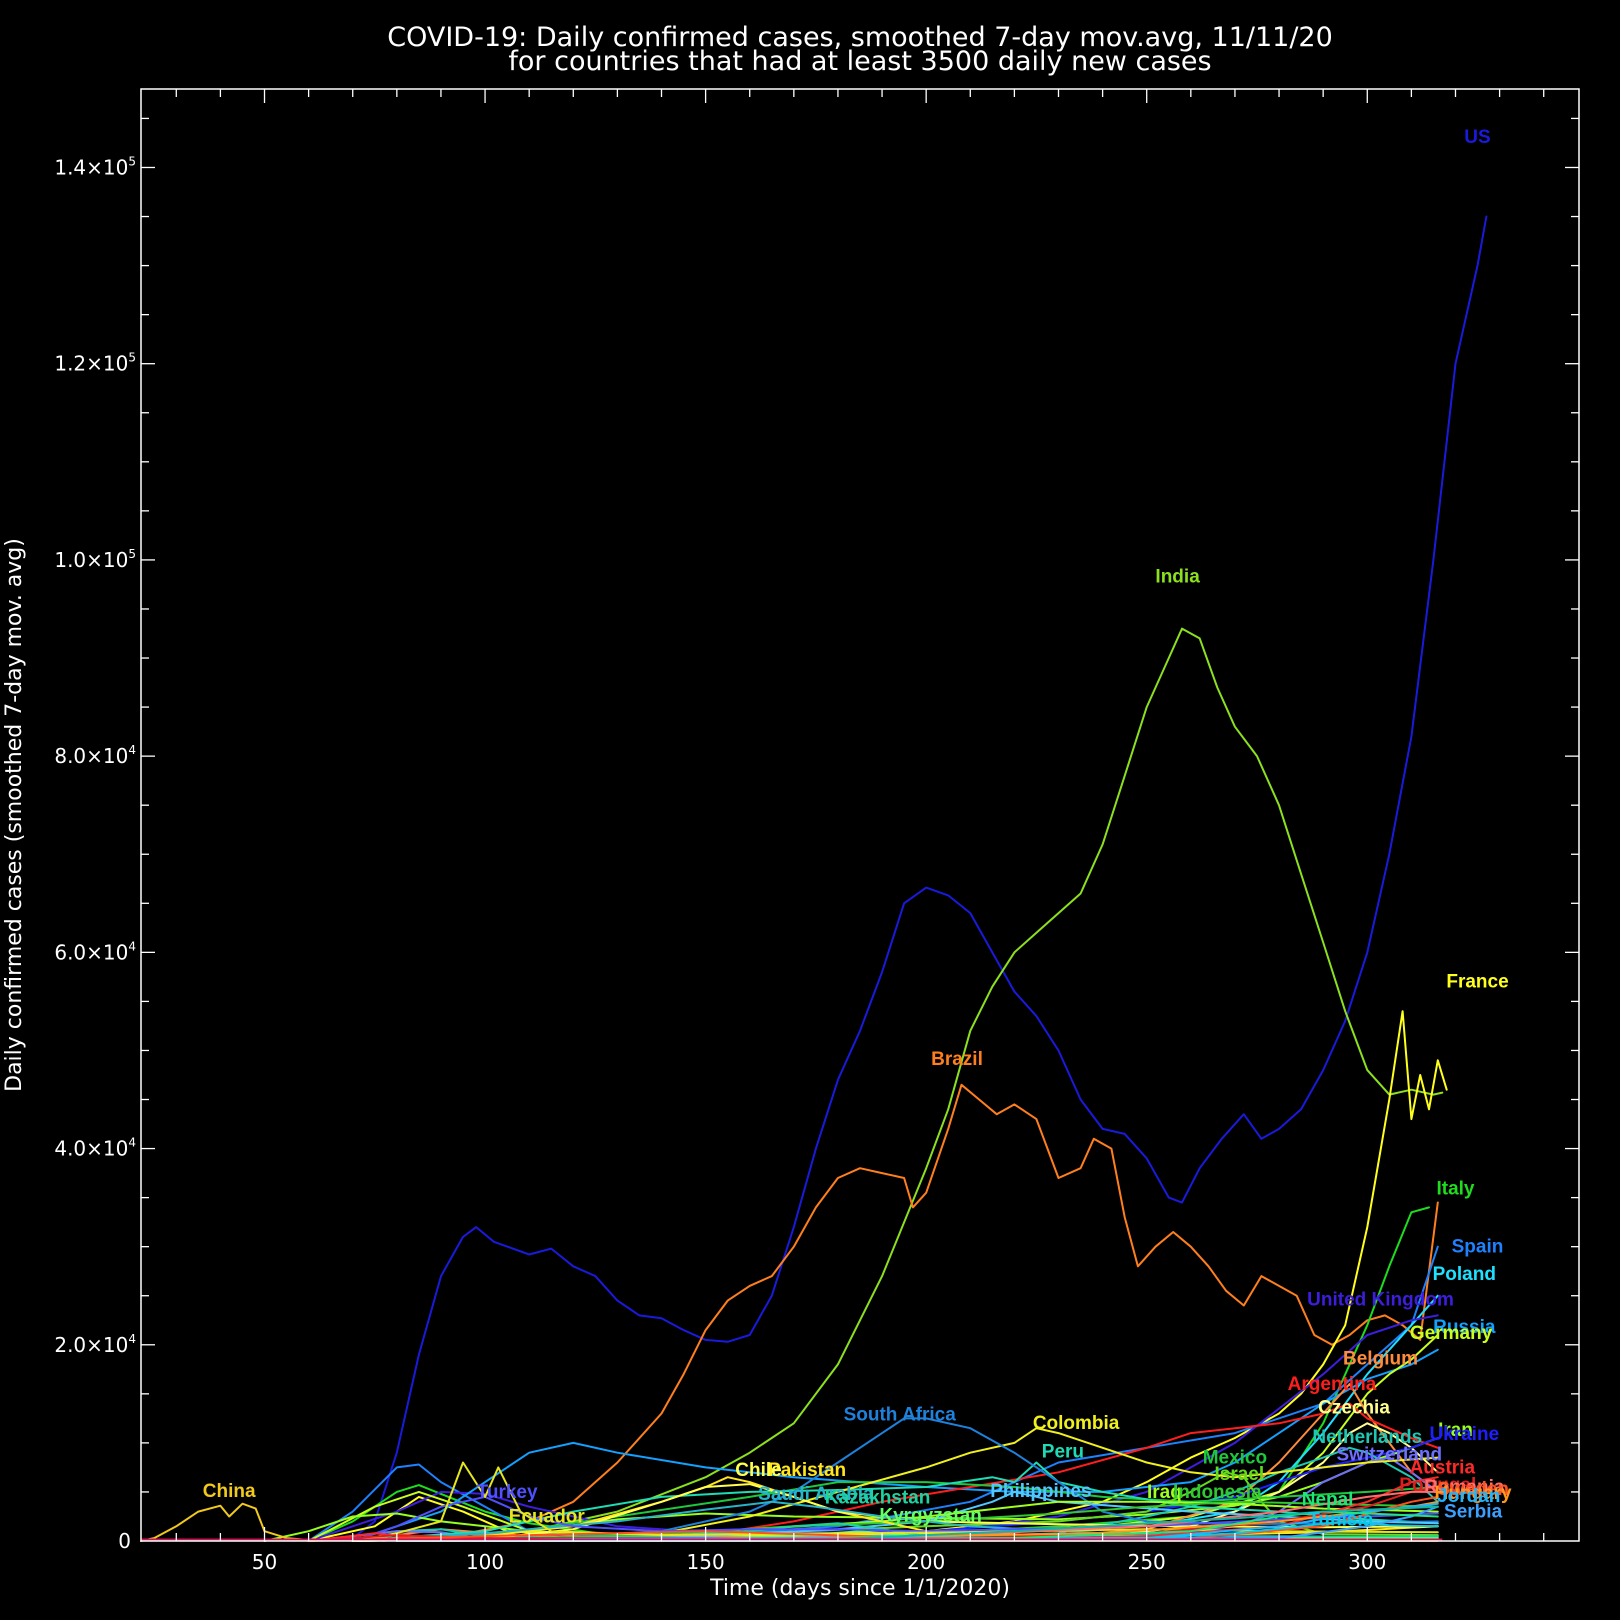  What do you see at coordinates (1328, 1500) in the screenshot?
I see `series-label-nepal: Nepal` at bounding box center [1328, 1500].